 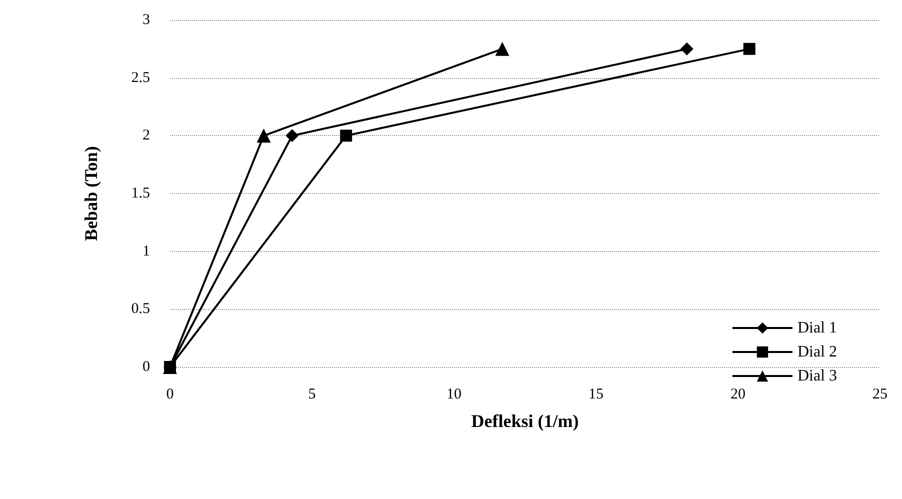 I want to click on legend-label: Dial 3, so click(x=817, y=376).